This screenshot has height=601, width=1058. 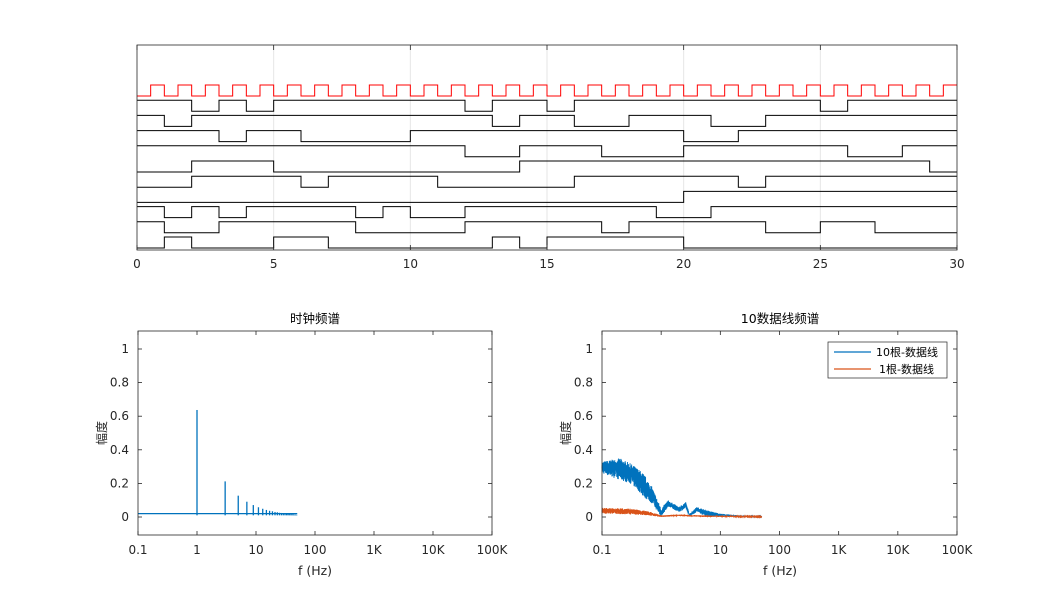 I want to click on dataline-spectrum-y-tick-label: 0.8, so click(x=583, y=383).